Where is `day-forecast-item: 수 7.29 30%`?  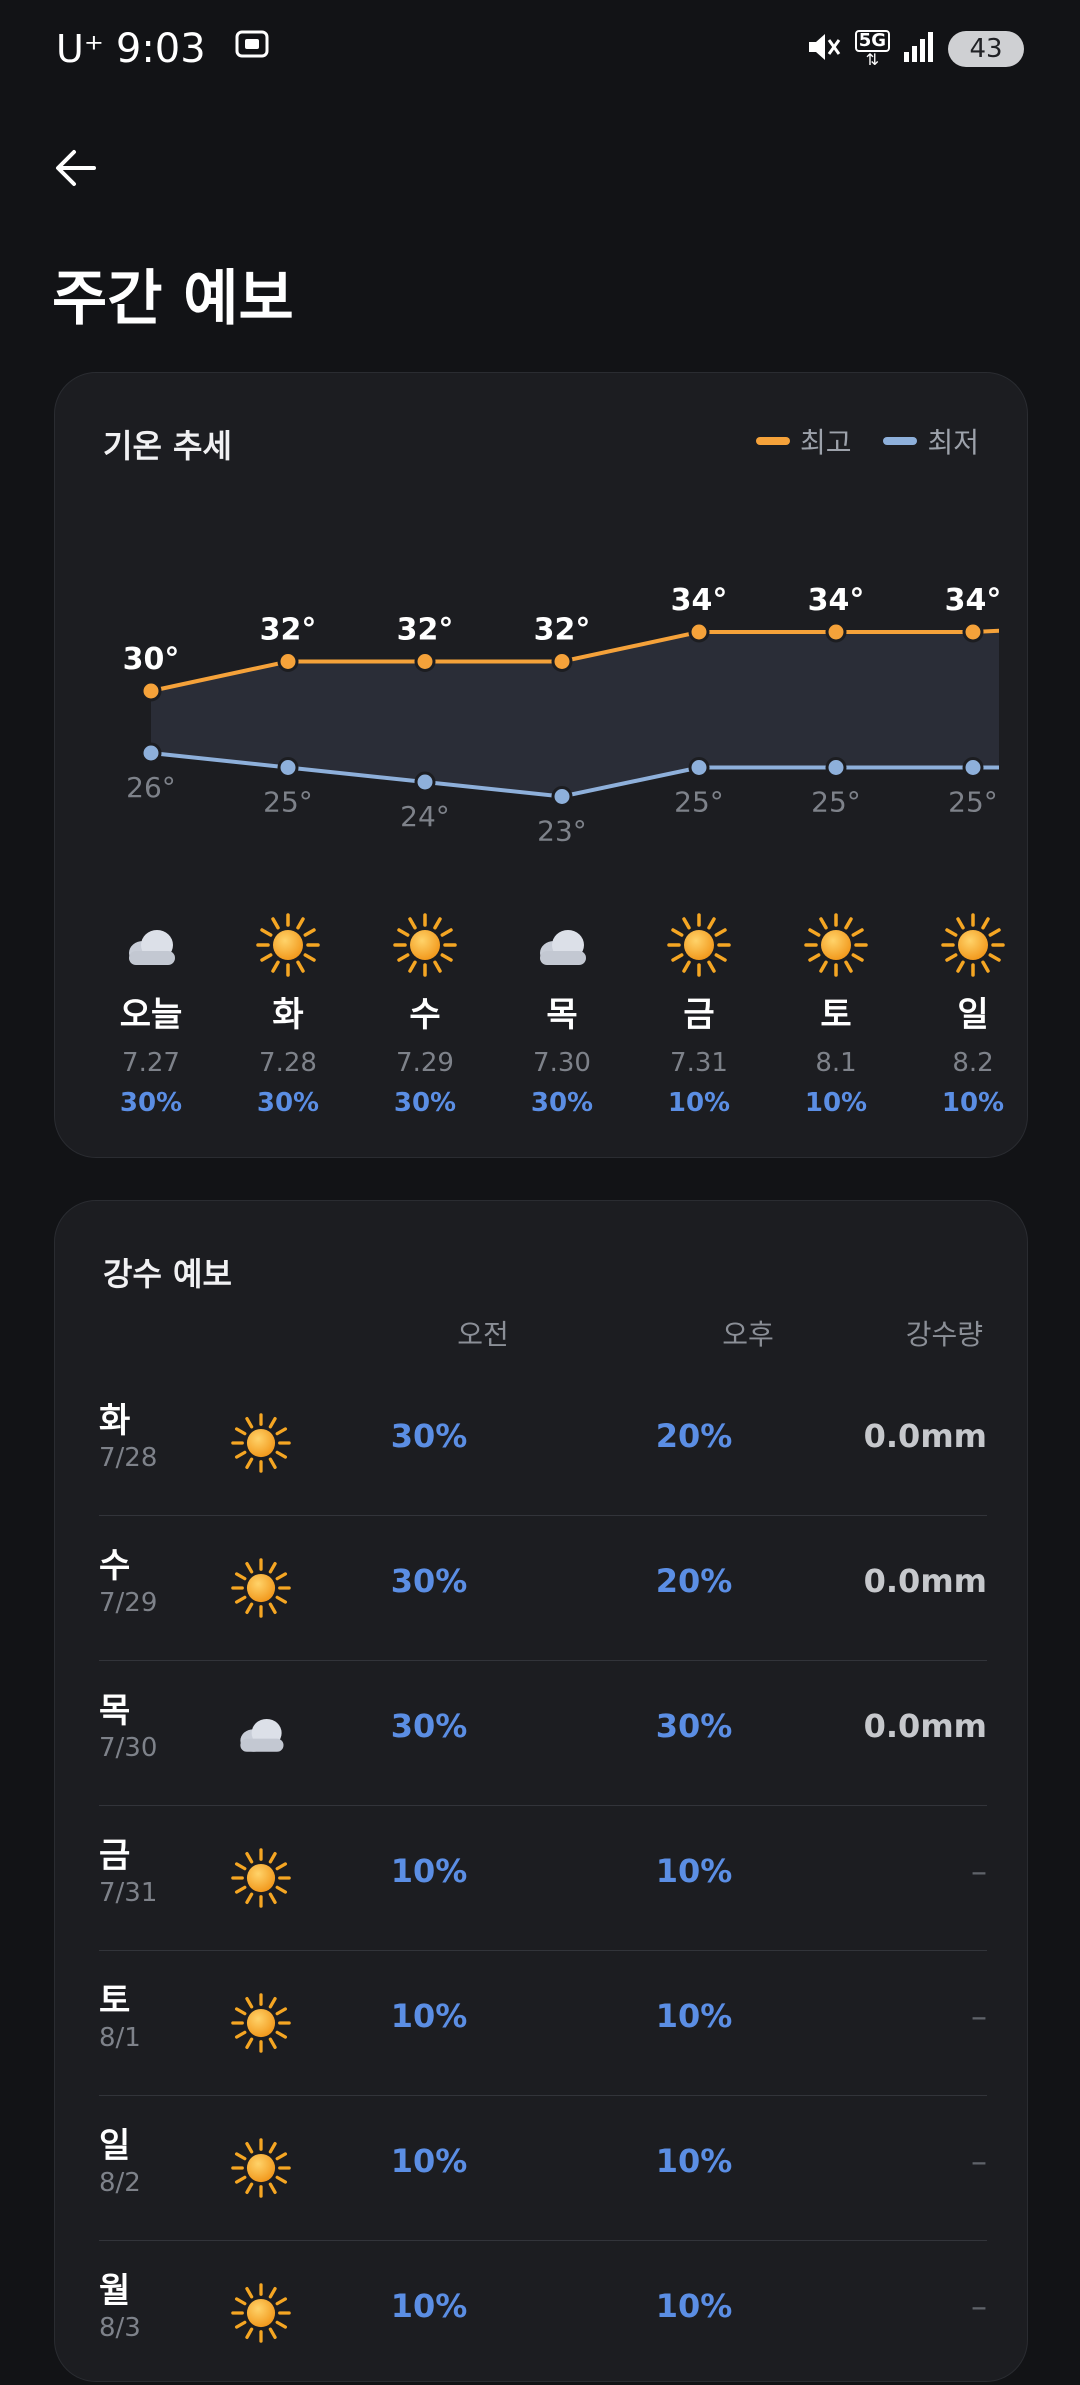
day-forecast-item: 수 7.29 30% is located at coordinates (425, 1015).